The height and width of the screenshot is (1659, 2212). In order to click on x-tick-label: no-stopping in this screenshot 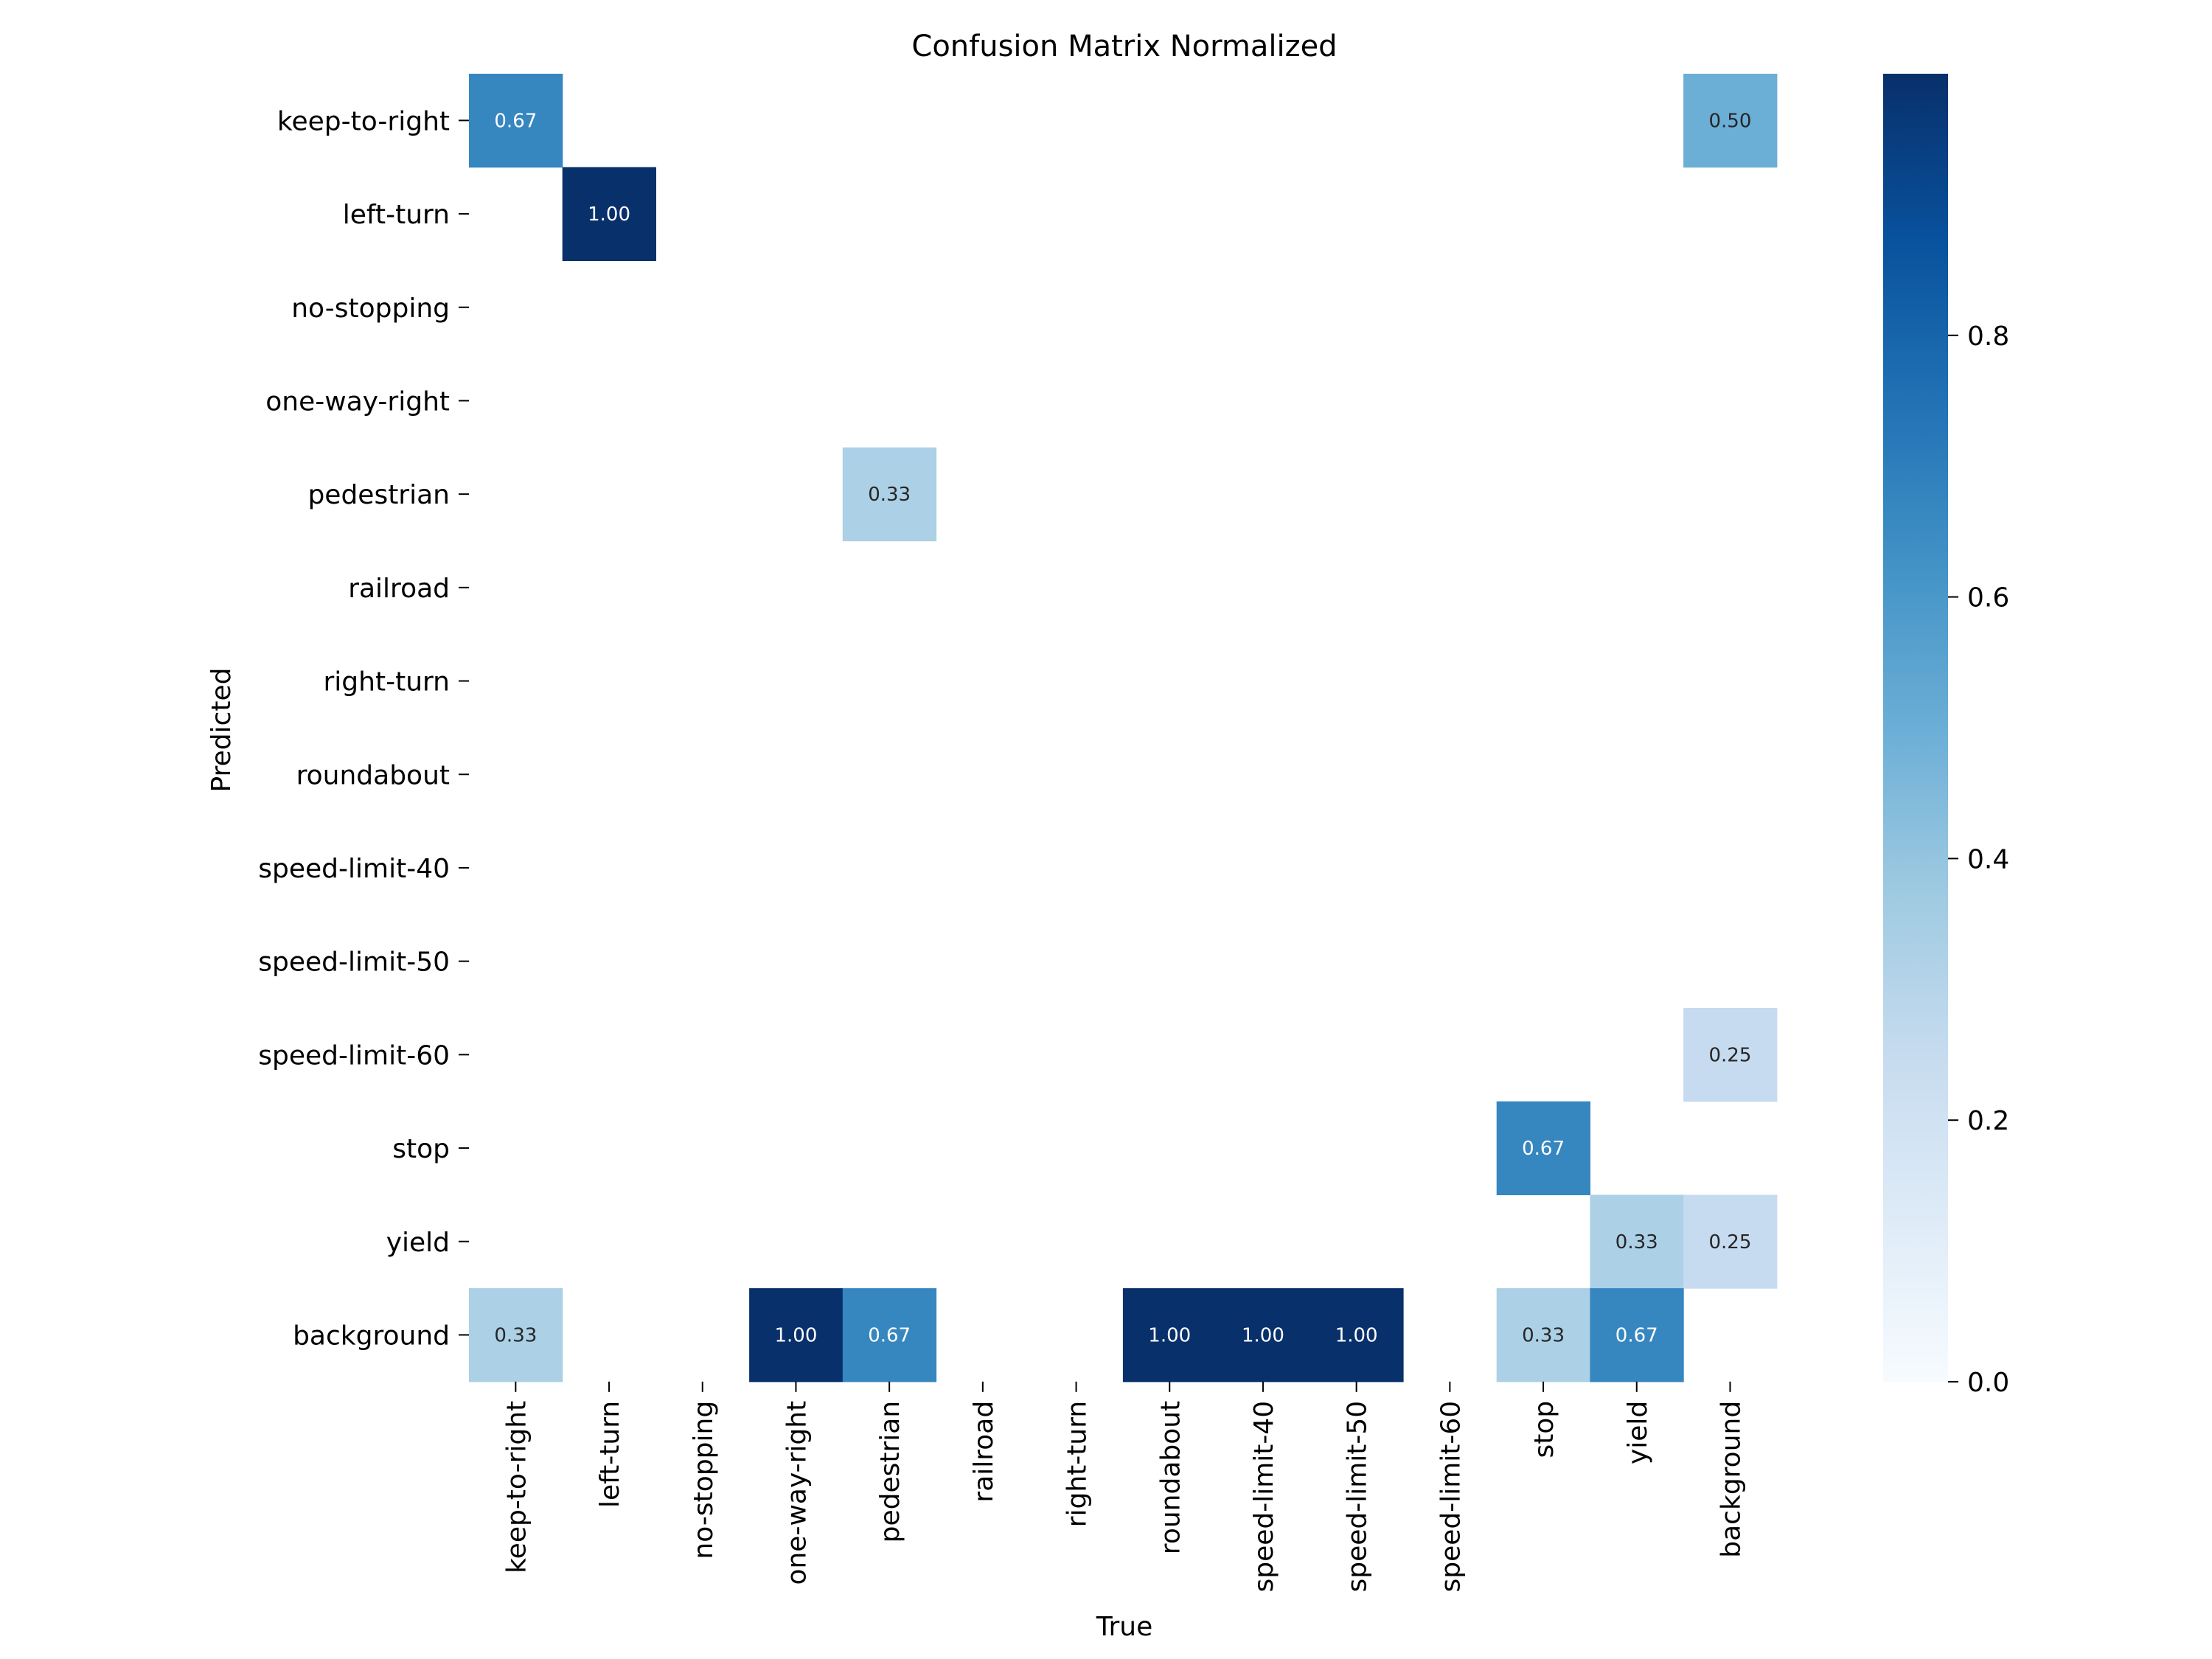, I will do `click(704, 1480)`.